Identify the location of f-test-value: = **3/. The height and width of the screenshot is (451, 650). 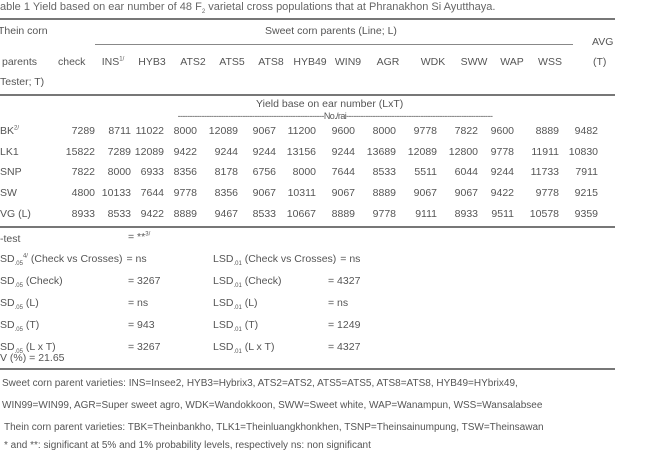
(139, 237).